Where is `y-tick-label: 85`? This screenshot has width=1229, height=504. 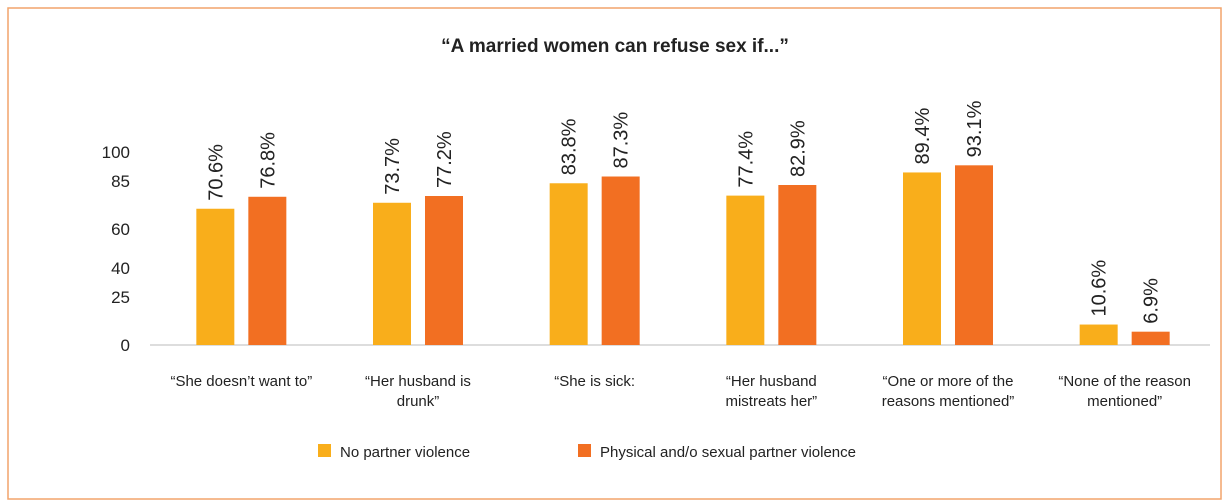 y-tick-label: 85 is located at coordinates (120, 181).